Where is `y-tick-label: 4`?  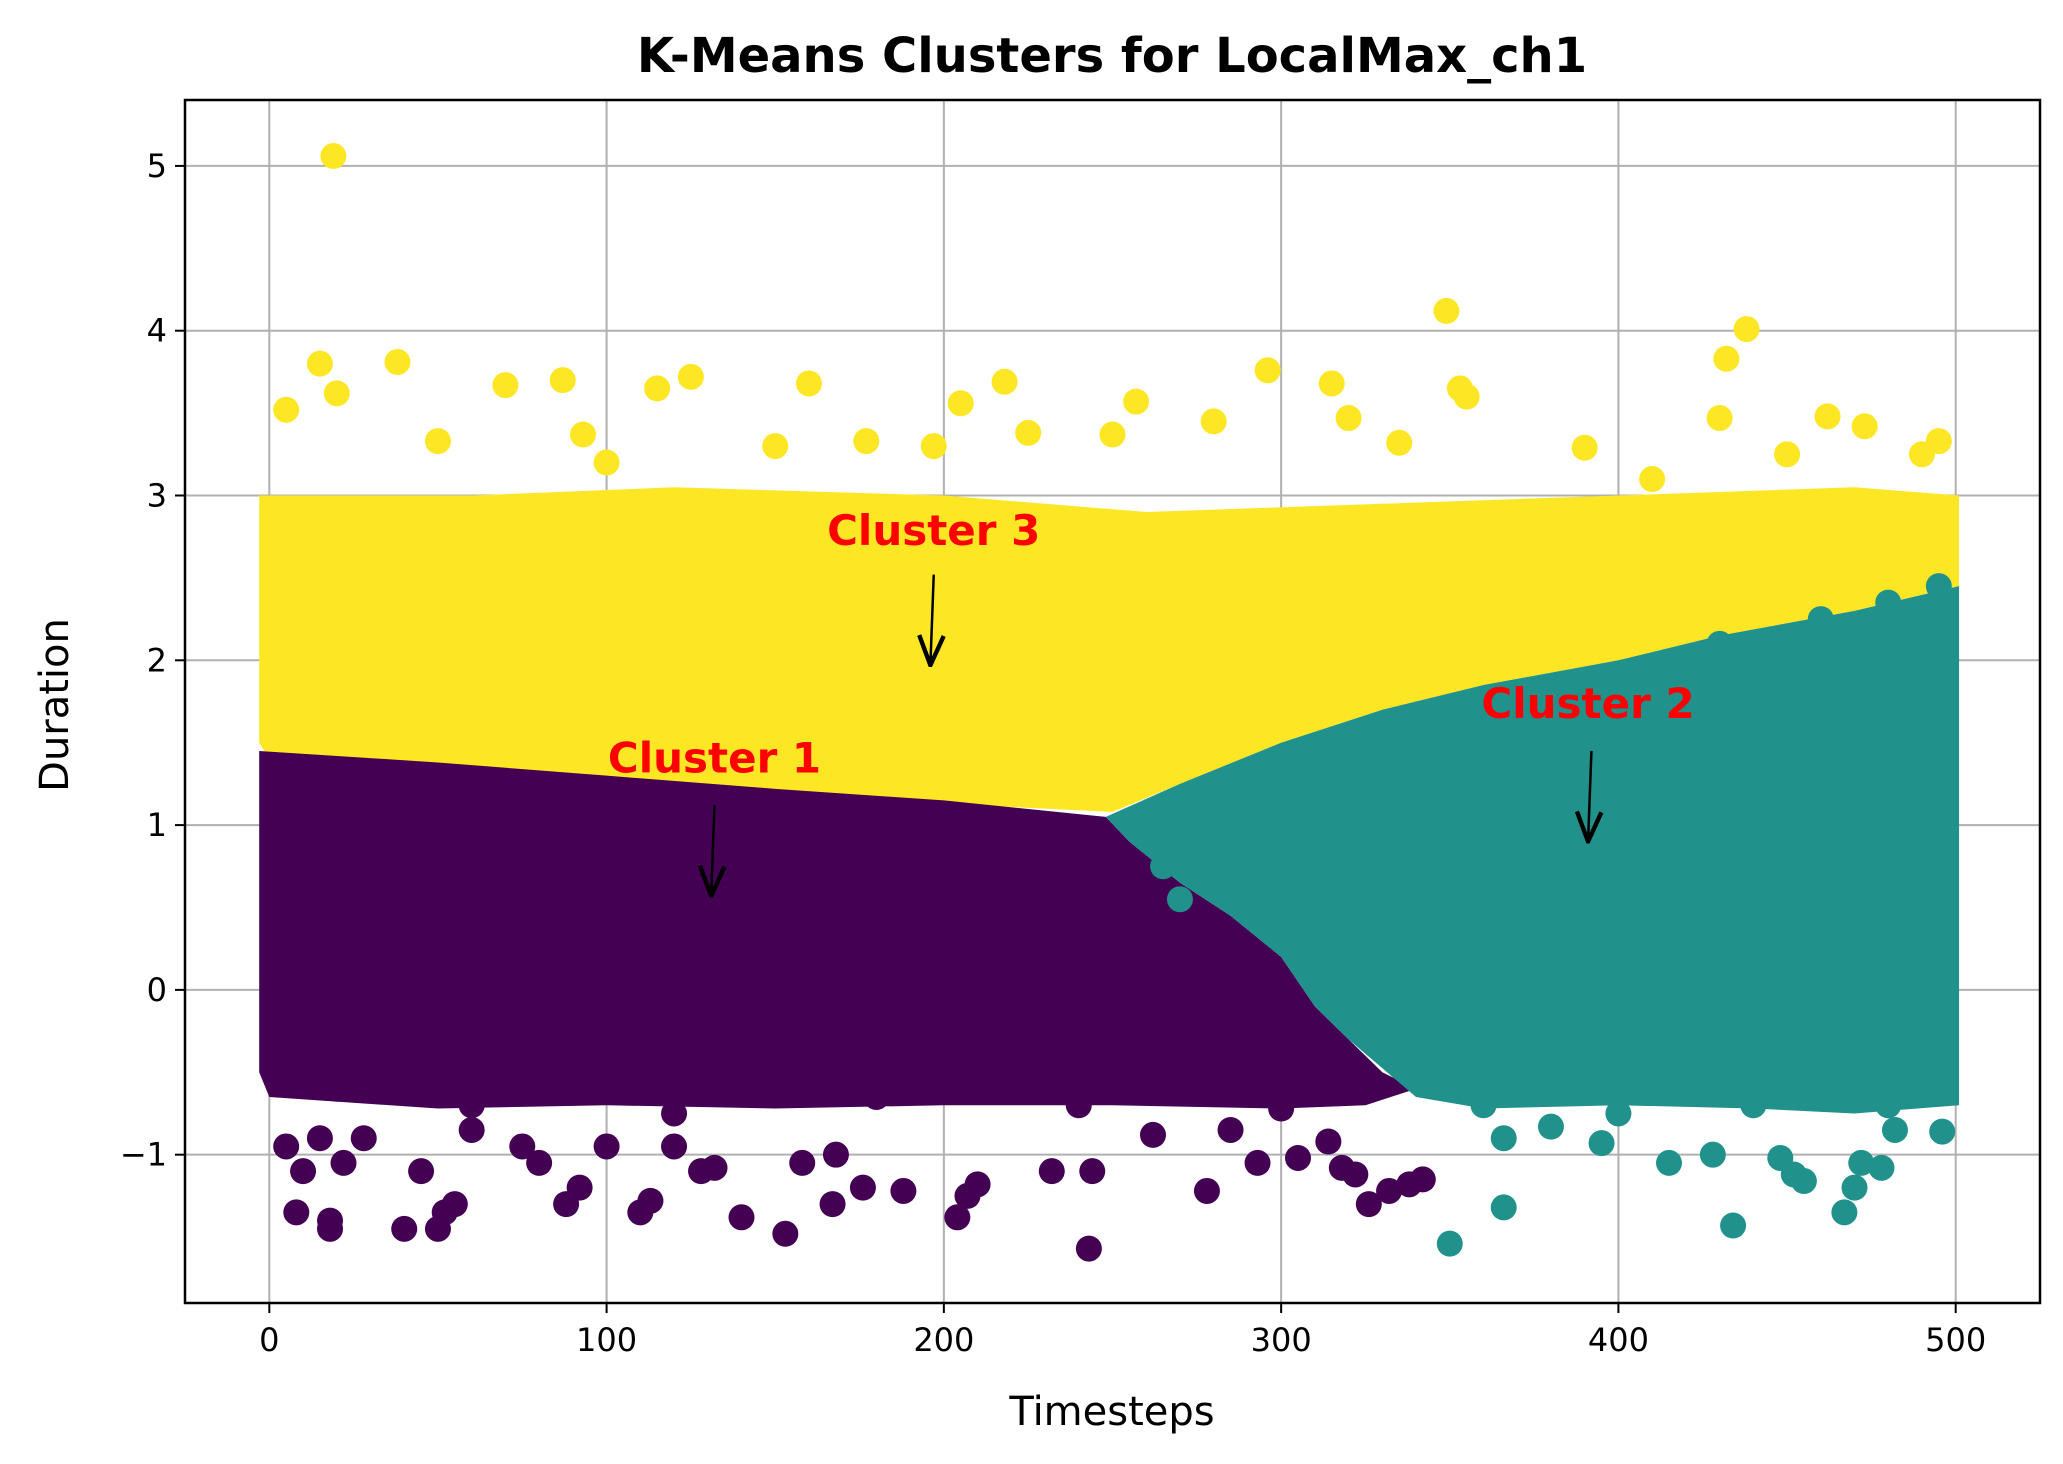 y-tick-label: 4 is located at coordinates (157, 331).